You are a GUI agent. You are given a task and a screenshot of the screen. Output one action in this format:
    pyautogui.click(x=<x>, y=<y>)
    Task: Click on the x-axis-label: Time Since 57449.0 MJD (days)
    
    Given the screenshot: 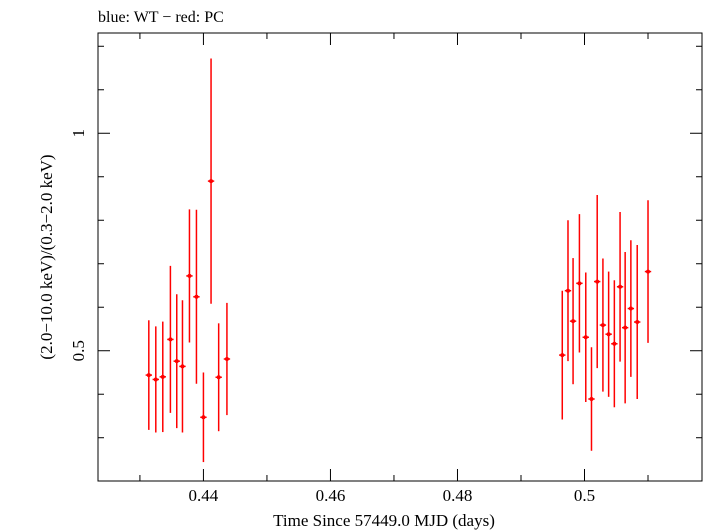 What is the action you would take?
    pyautogui.click(x=384, y=520)
    